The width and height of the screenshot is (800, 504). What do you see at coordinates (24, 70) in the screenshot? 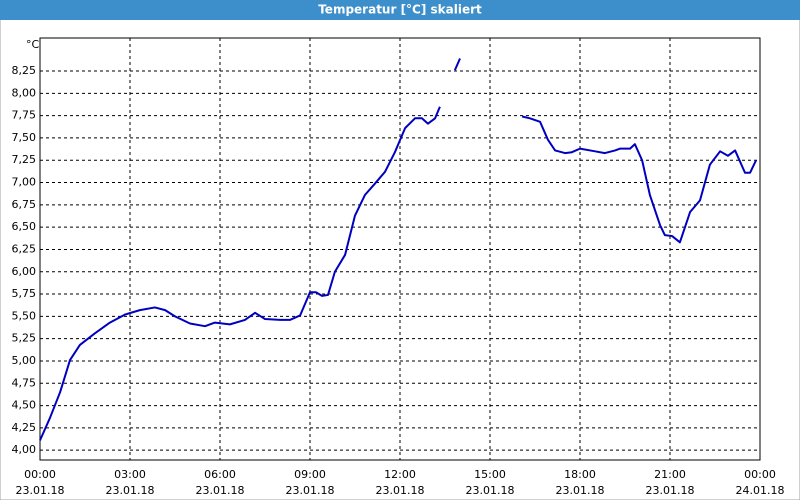
I see `y-tick-label: 8,25` at bounding box center [24, 70].